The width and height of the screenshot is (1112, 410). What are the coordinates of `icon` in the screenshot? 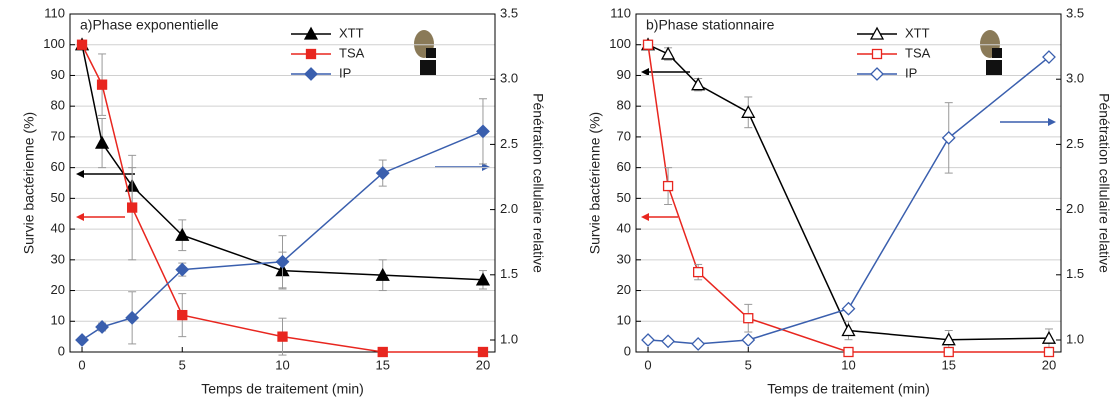 It's located at (708, 53).